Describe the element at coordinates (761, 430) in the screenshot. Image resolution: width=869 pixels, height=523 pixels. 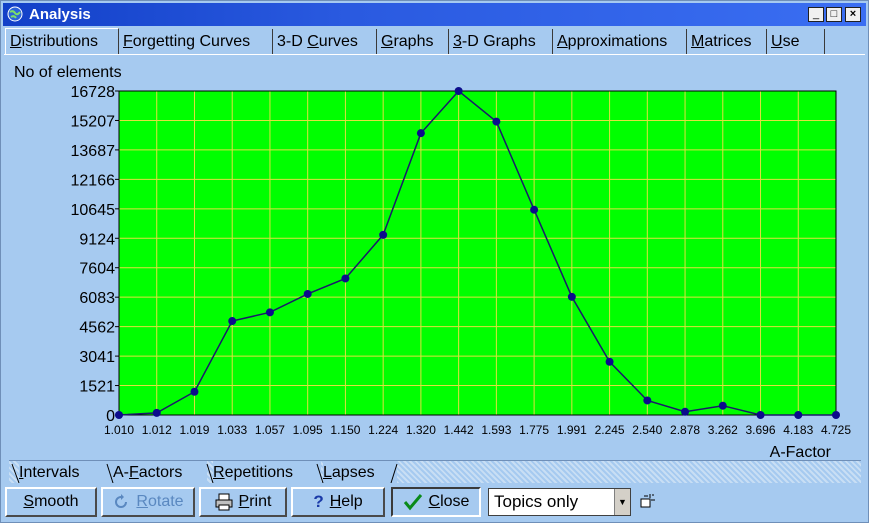
I see `x-tick-label: 3.696` at that location.